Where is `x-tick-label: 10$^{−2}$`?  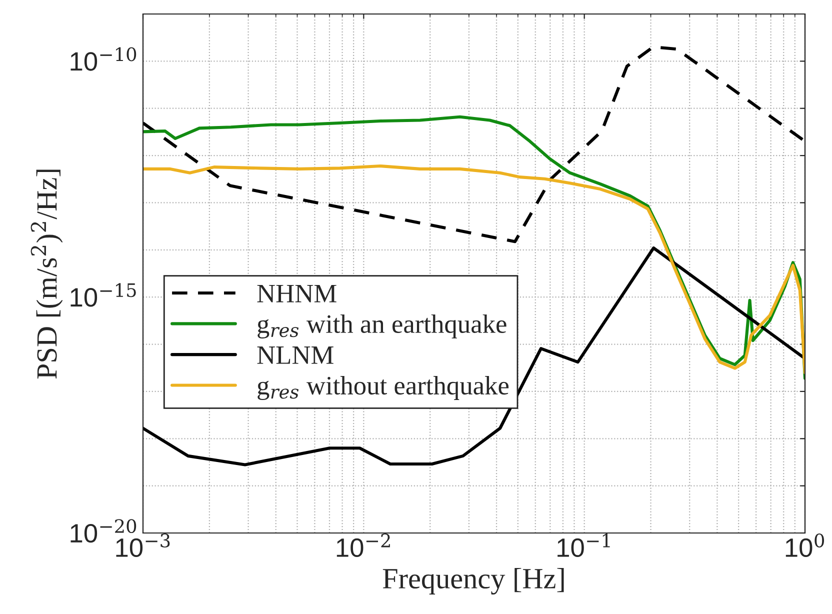
x-tick-label: 10$^{−2}$ is located at coordinates (363, 546).